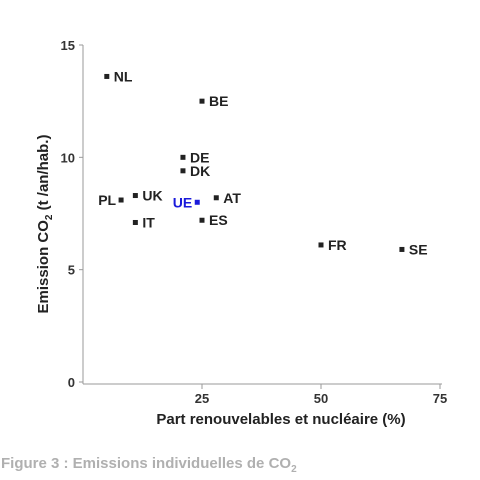  Describe the element at coordinates (182, 202) in the screenshot. I see `point-label-ue: UE` at that location.